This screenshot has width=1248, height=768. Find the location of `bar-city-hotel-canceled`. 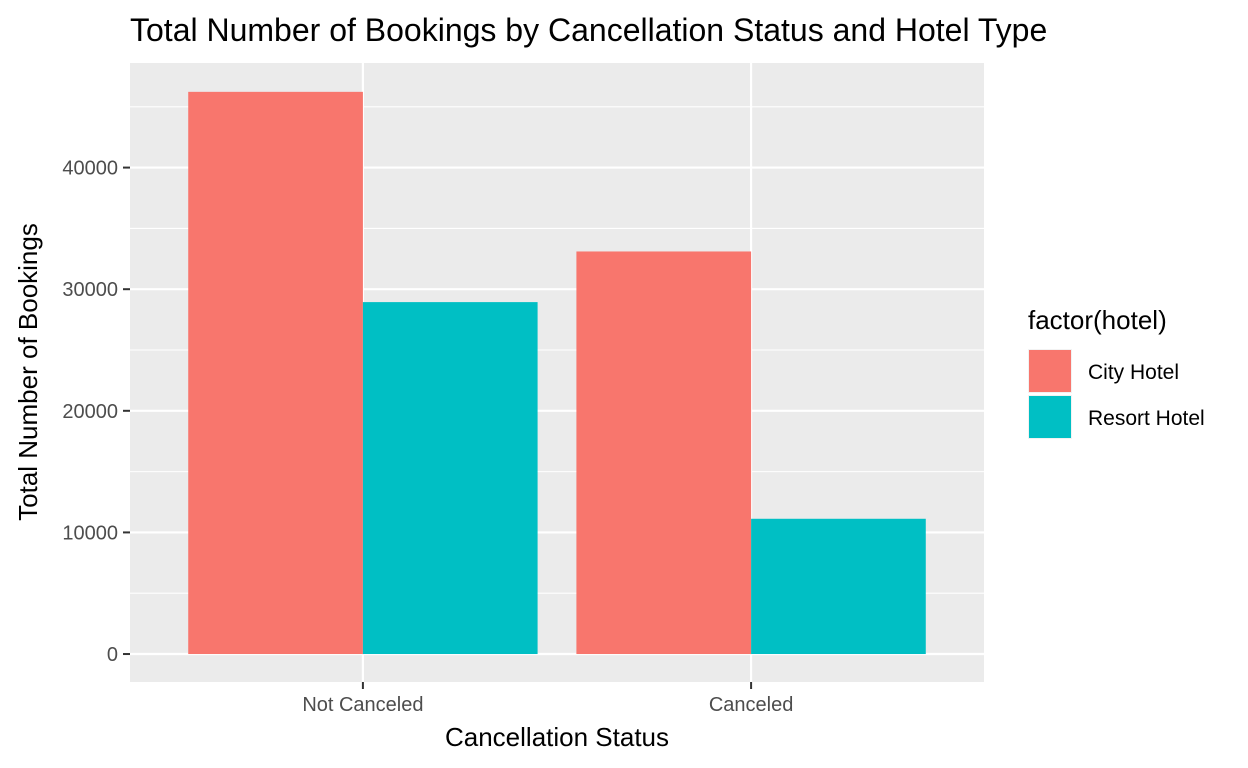

bar-city-hotel-canceled is located at coordinates (664, 453).